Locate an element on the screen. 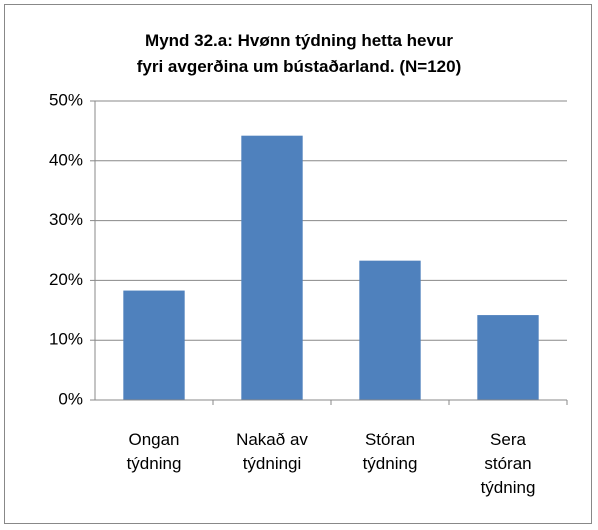 The image size is (598, 530). y-tick-label: 20% is located at coordinates (66, 279).